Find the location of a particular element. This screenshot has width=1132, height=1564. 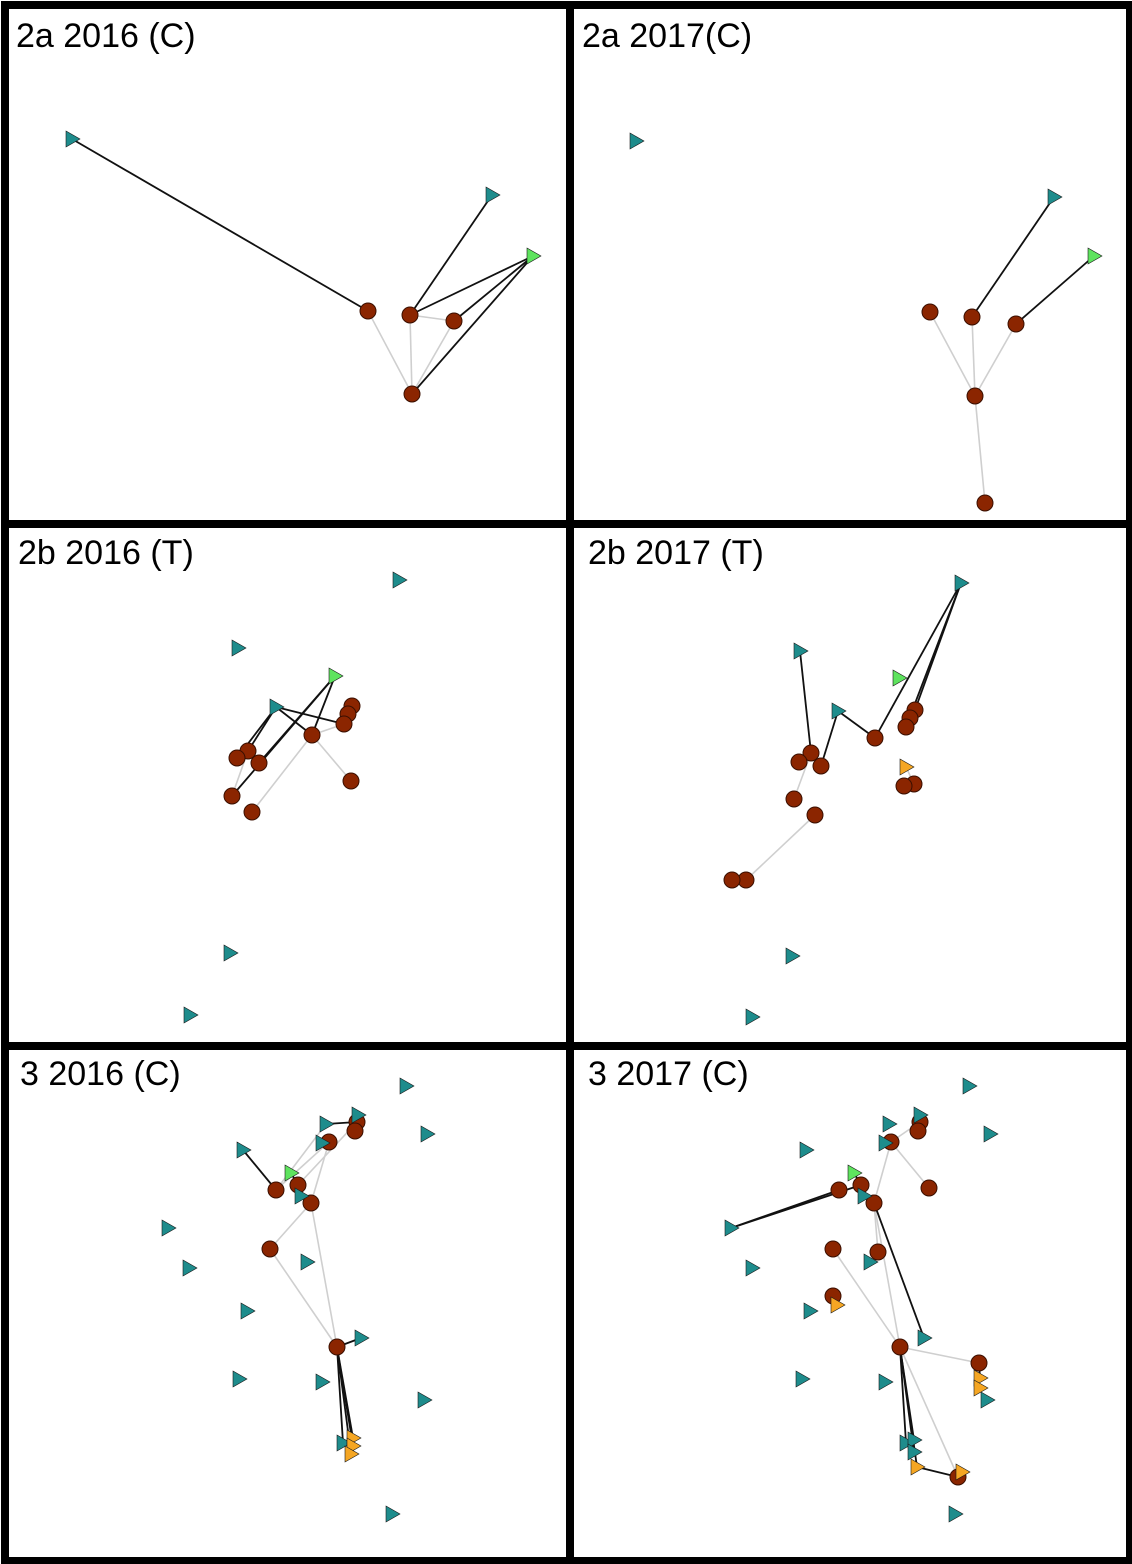

panel-2b-2016: 2b 2016 (T) is located at coordinates (213, 779).